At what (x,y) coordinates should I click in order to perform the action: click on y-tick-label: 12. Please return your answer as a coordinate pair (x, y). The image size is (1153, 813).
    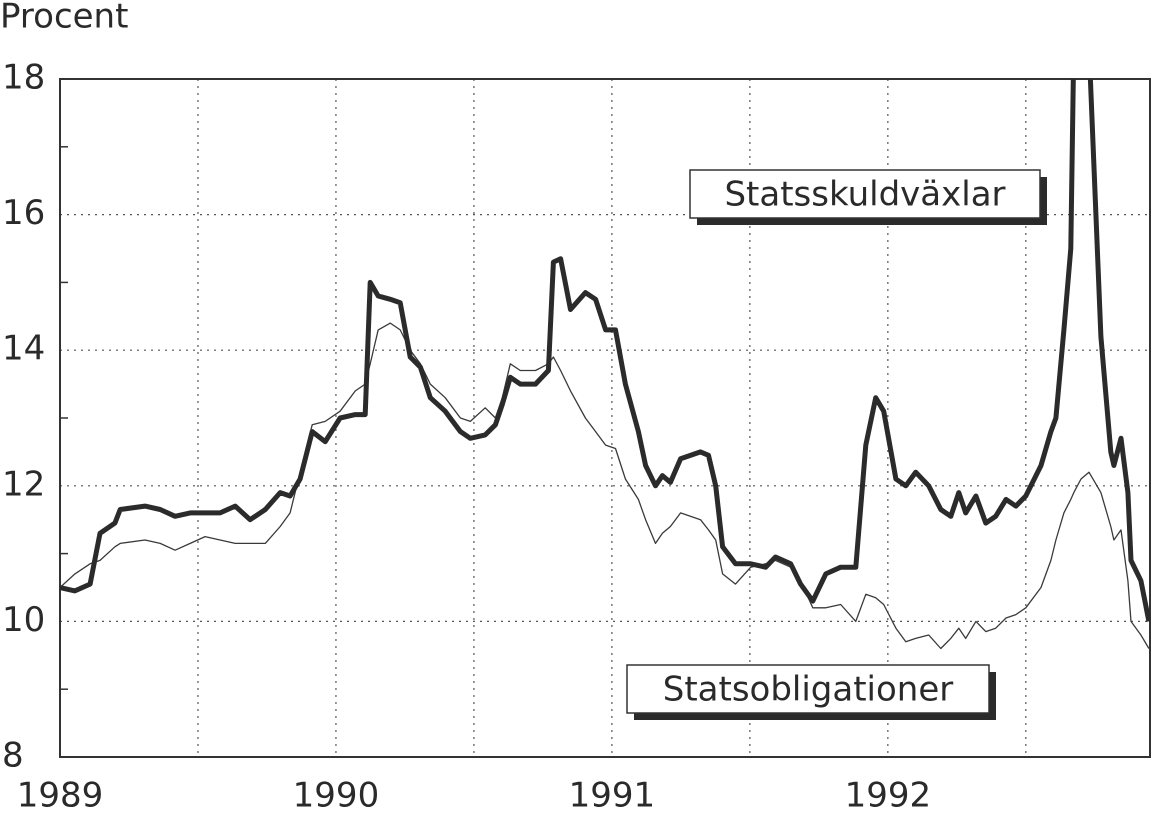
    Looking at the image, I should click on (23, 484).